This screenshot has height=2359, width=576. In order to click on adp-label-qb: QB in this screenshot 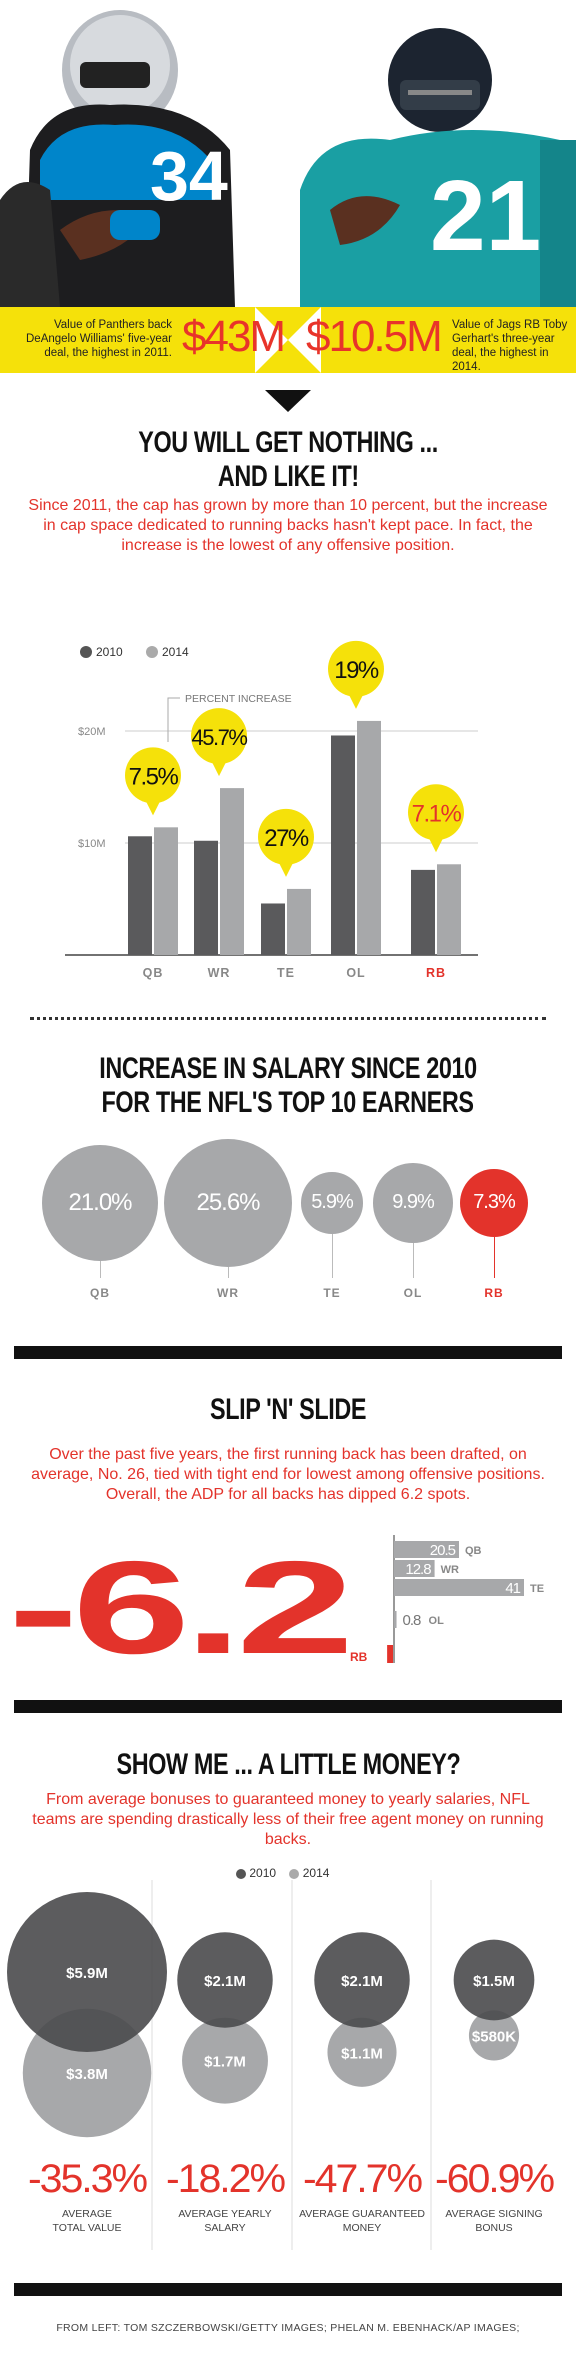, I will do `click(473, 1551)`.